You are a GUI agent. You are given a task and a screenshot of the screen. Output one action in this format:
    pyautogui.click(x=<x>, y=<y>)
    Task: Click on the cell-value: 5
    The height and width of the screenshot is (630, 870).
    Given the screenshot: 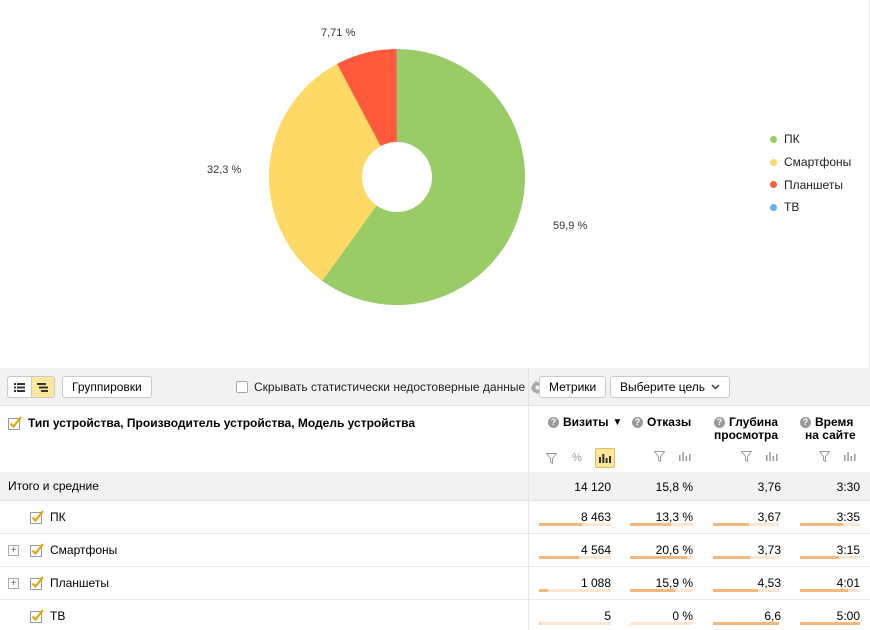 What is the action you would take?
    pyautogui.click(x=607, y=616)
    